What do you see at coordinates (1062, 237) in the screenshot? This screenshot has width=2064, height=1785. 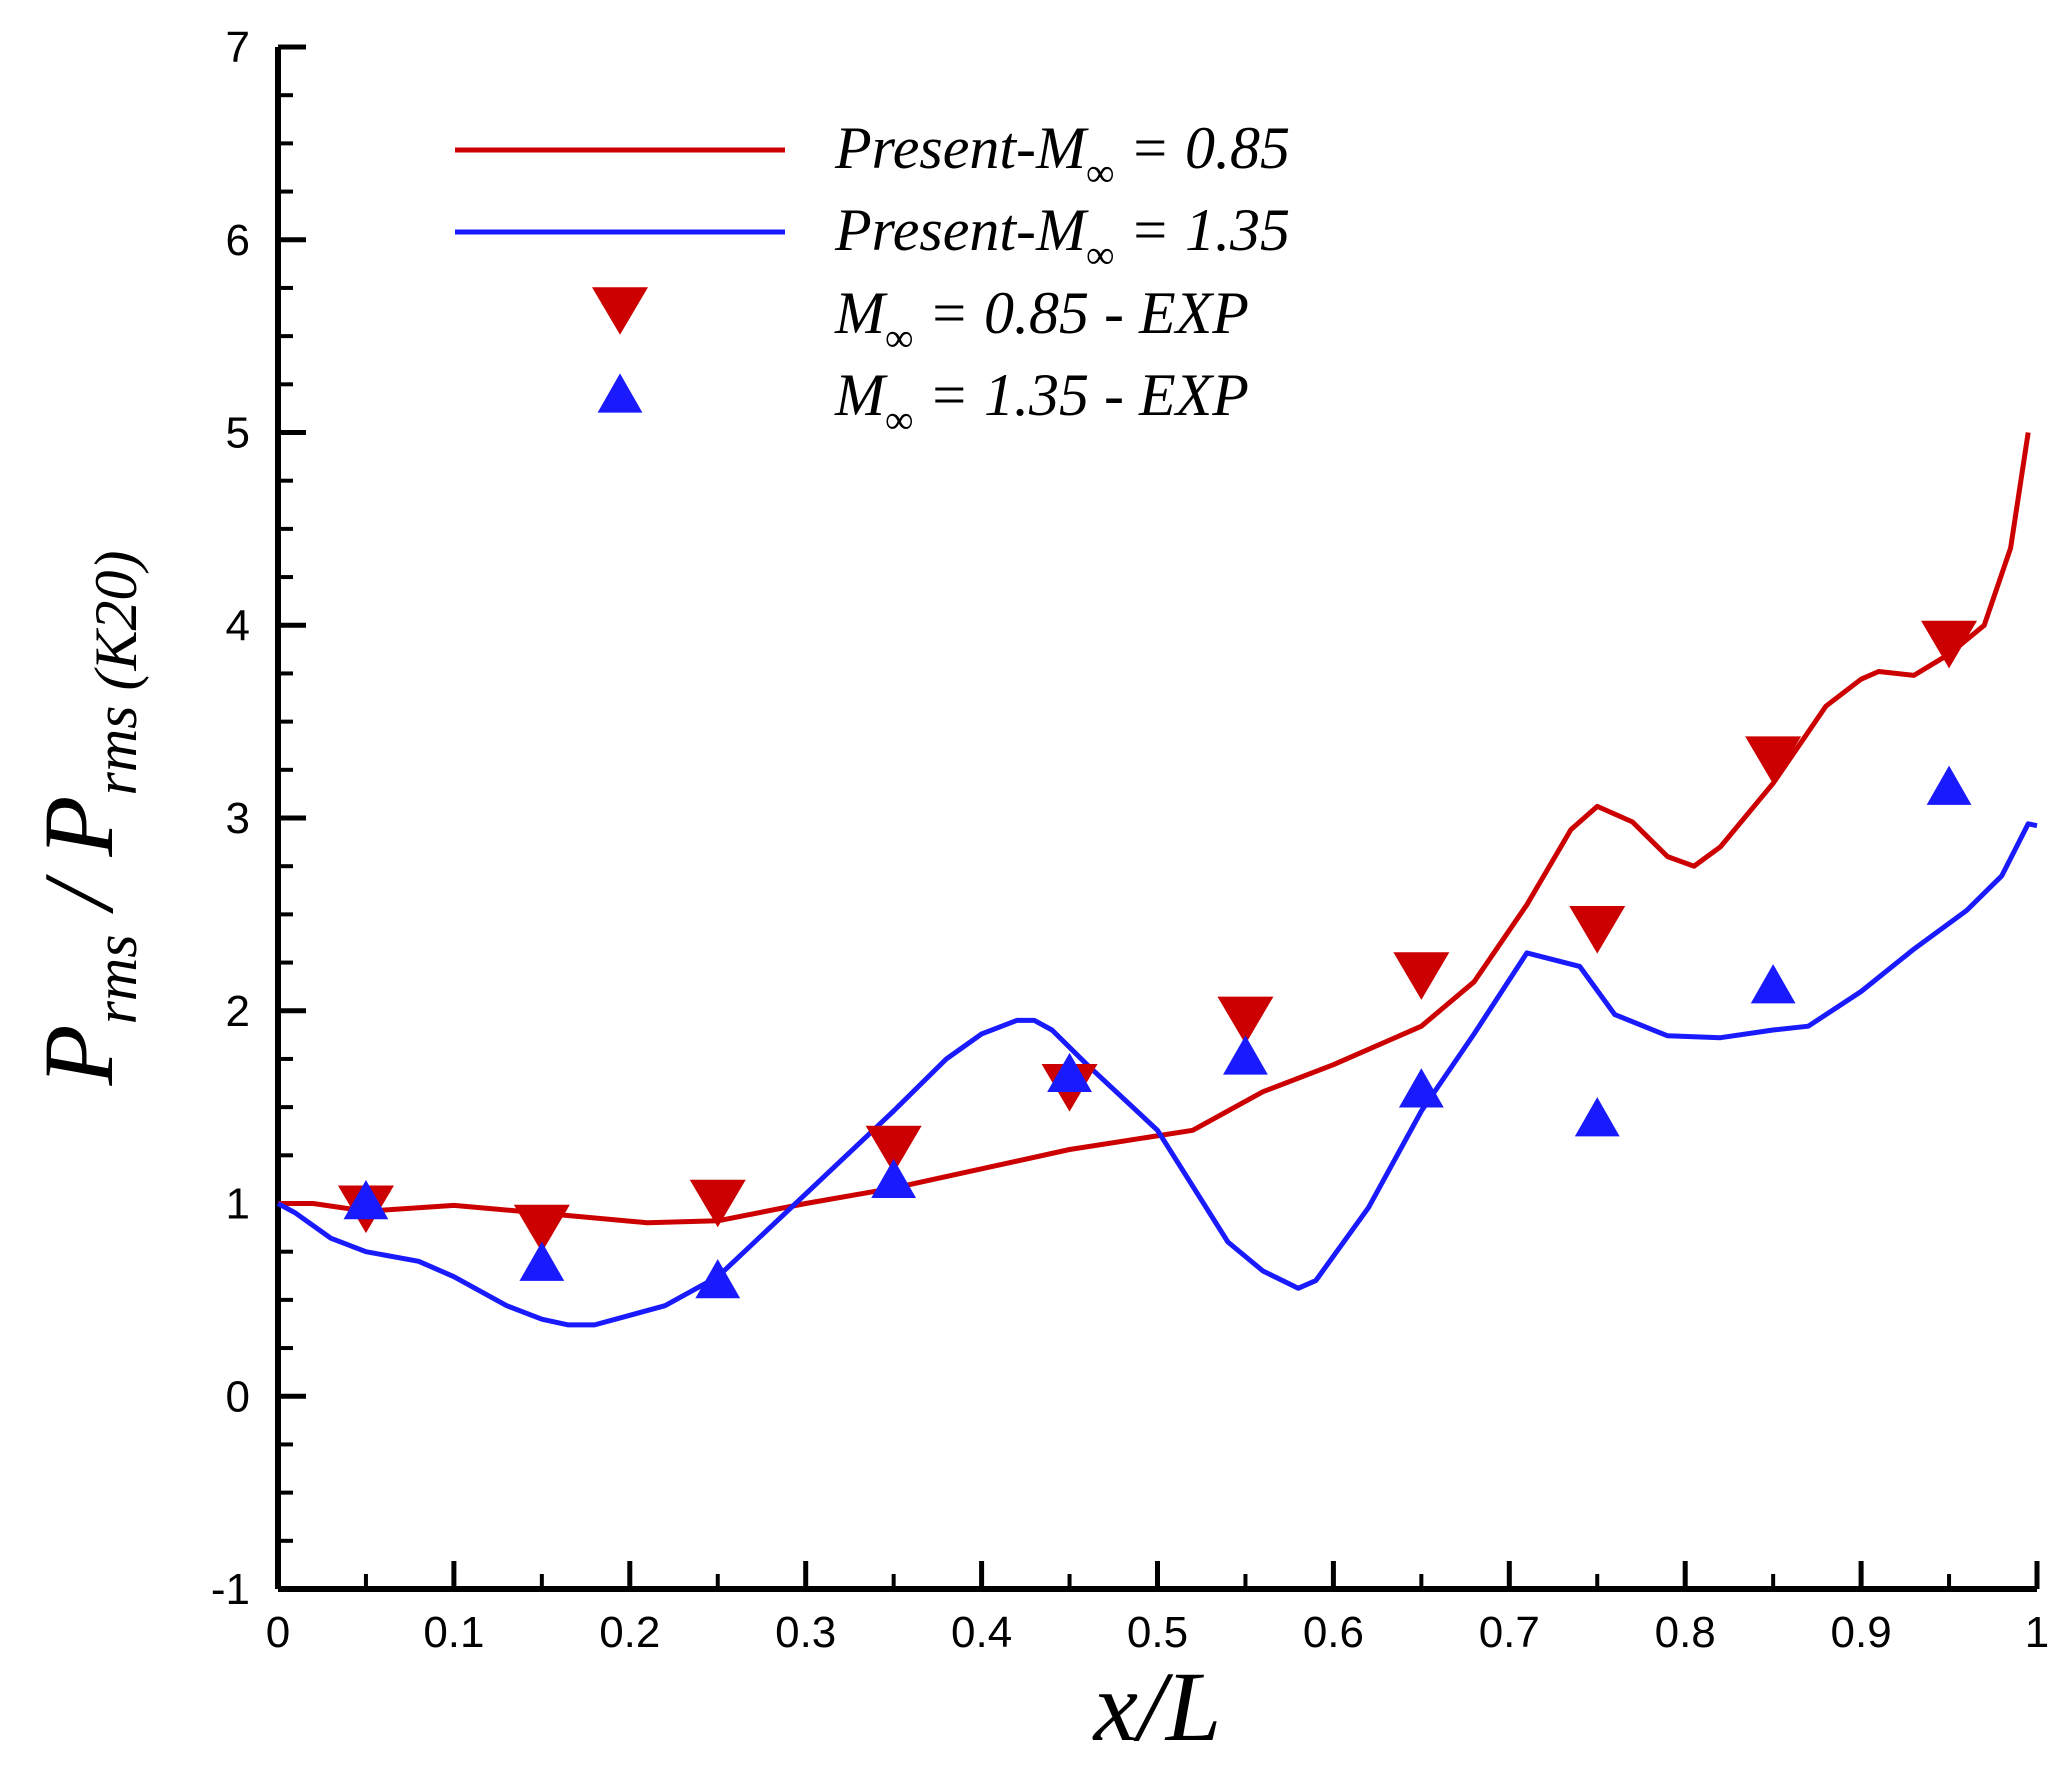 I see `legend-label: Present-M∞ = 1.35` at bounding box center [1062, 237].